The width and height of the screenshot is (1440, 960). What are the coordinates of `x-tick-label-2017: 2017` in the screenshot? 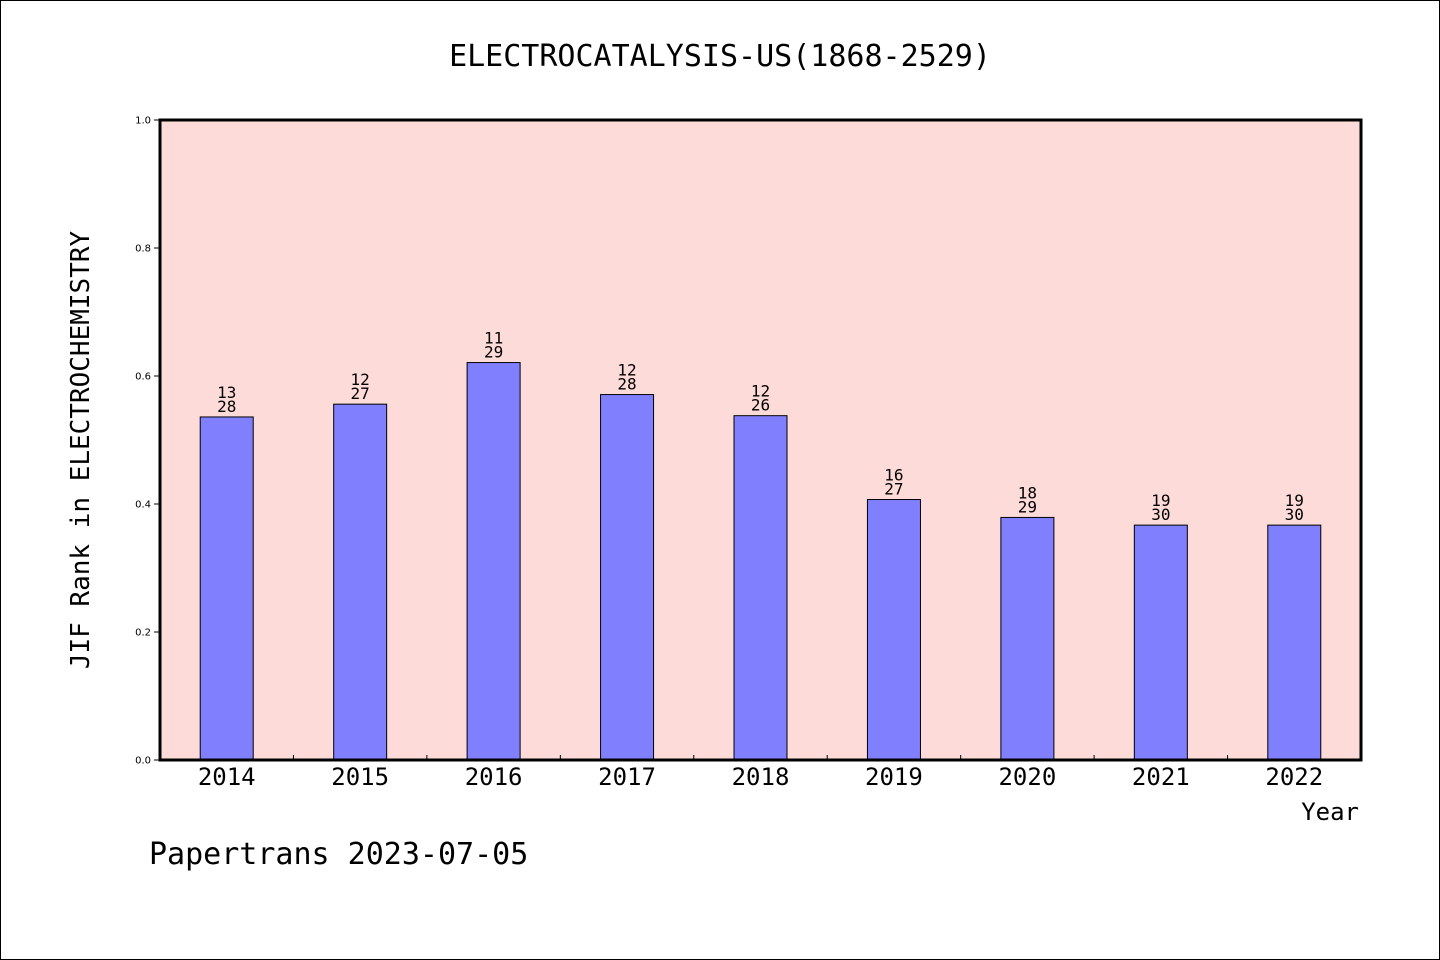 It's located at (627, 777).